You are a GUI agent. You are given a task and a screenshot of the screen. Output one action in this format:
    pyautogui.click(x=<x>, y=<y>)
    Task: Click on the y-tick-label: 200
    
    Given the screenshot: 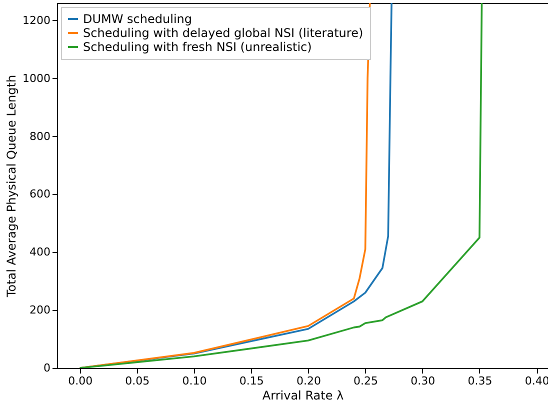 What is the action you would take?
    pyautogui.click(x=40, y=310)
    